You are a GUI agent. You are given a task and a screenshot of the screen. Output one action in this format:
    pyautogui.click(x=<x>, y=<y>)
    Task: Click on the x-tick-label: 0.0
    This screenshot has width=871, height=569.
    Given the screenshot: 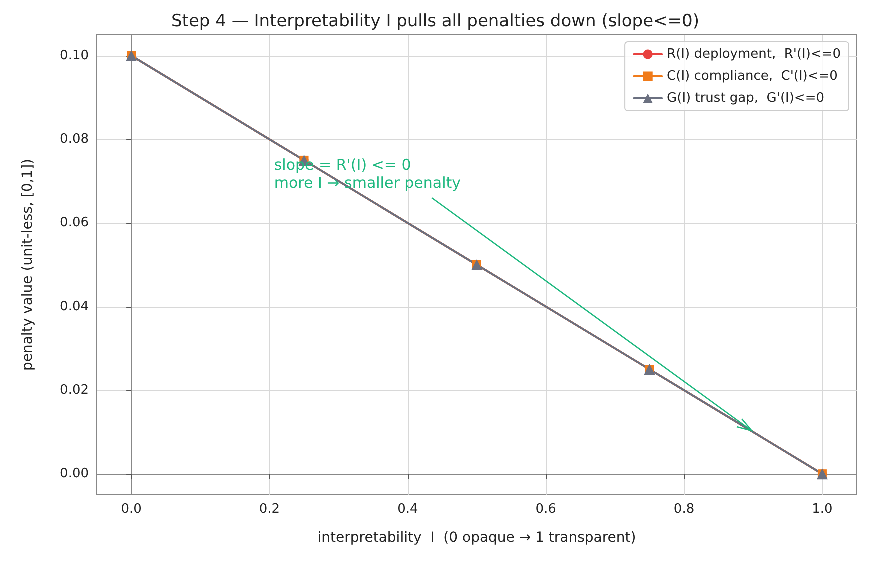 What is the action you would take?
    pyautogui.click(x=131, y=509)
    